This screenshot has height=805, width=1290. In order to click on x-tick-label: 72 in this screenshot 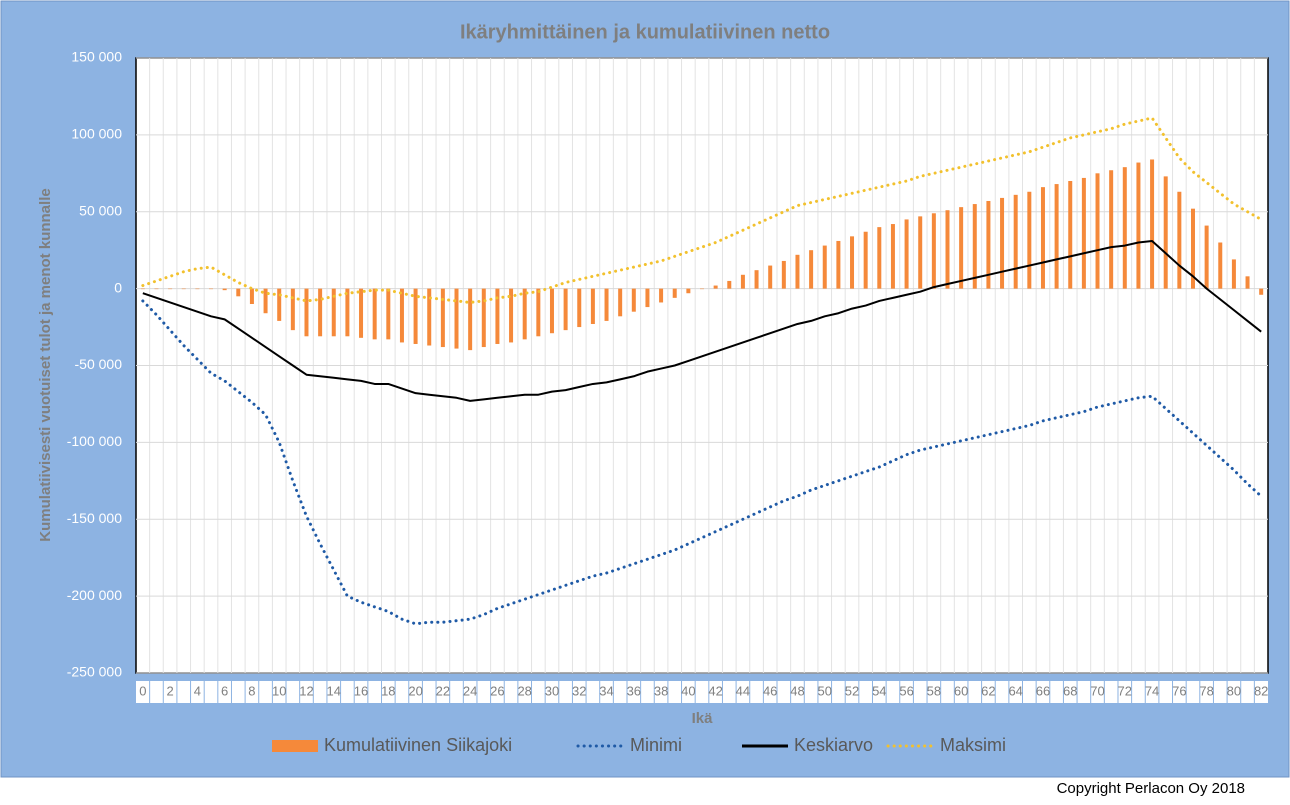, I will do `click(1125, 690)`.